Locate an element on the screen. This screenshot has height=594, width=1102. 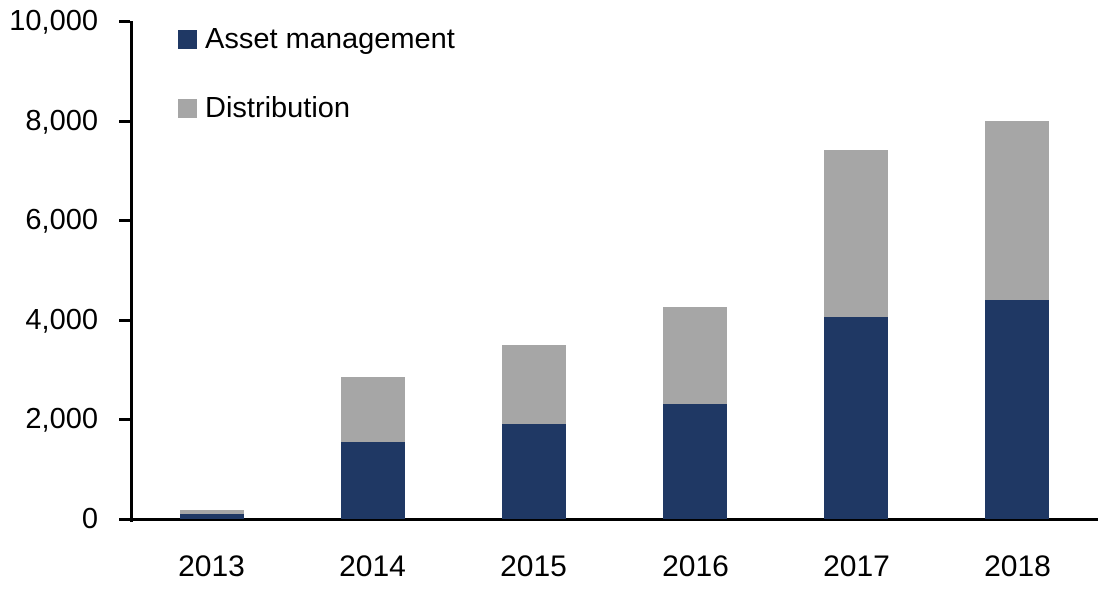
bar-2016-distribution-segment is located at coordinates (695, 356).